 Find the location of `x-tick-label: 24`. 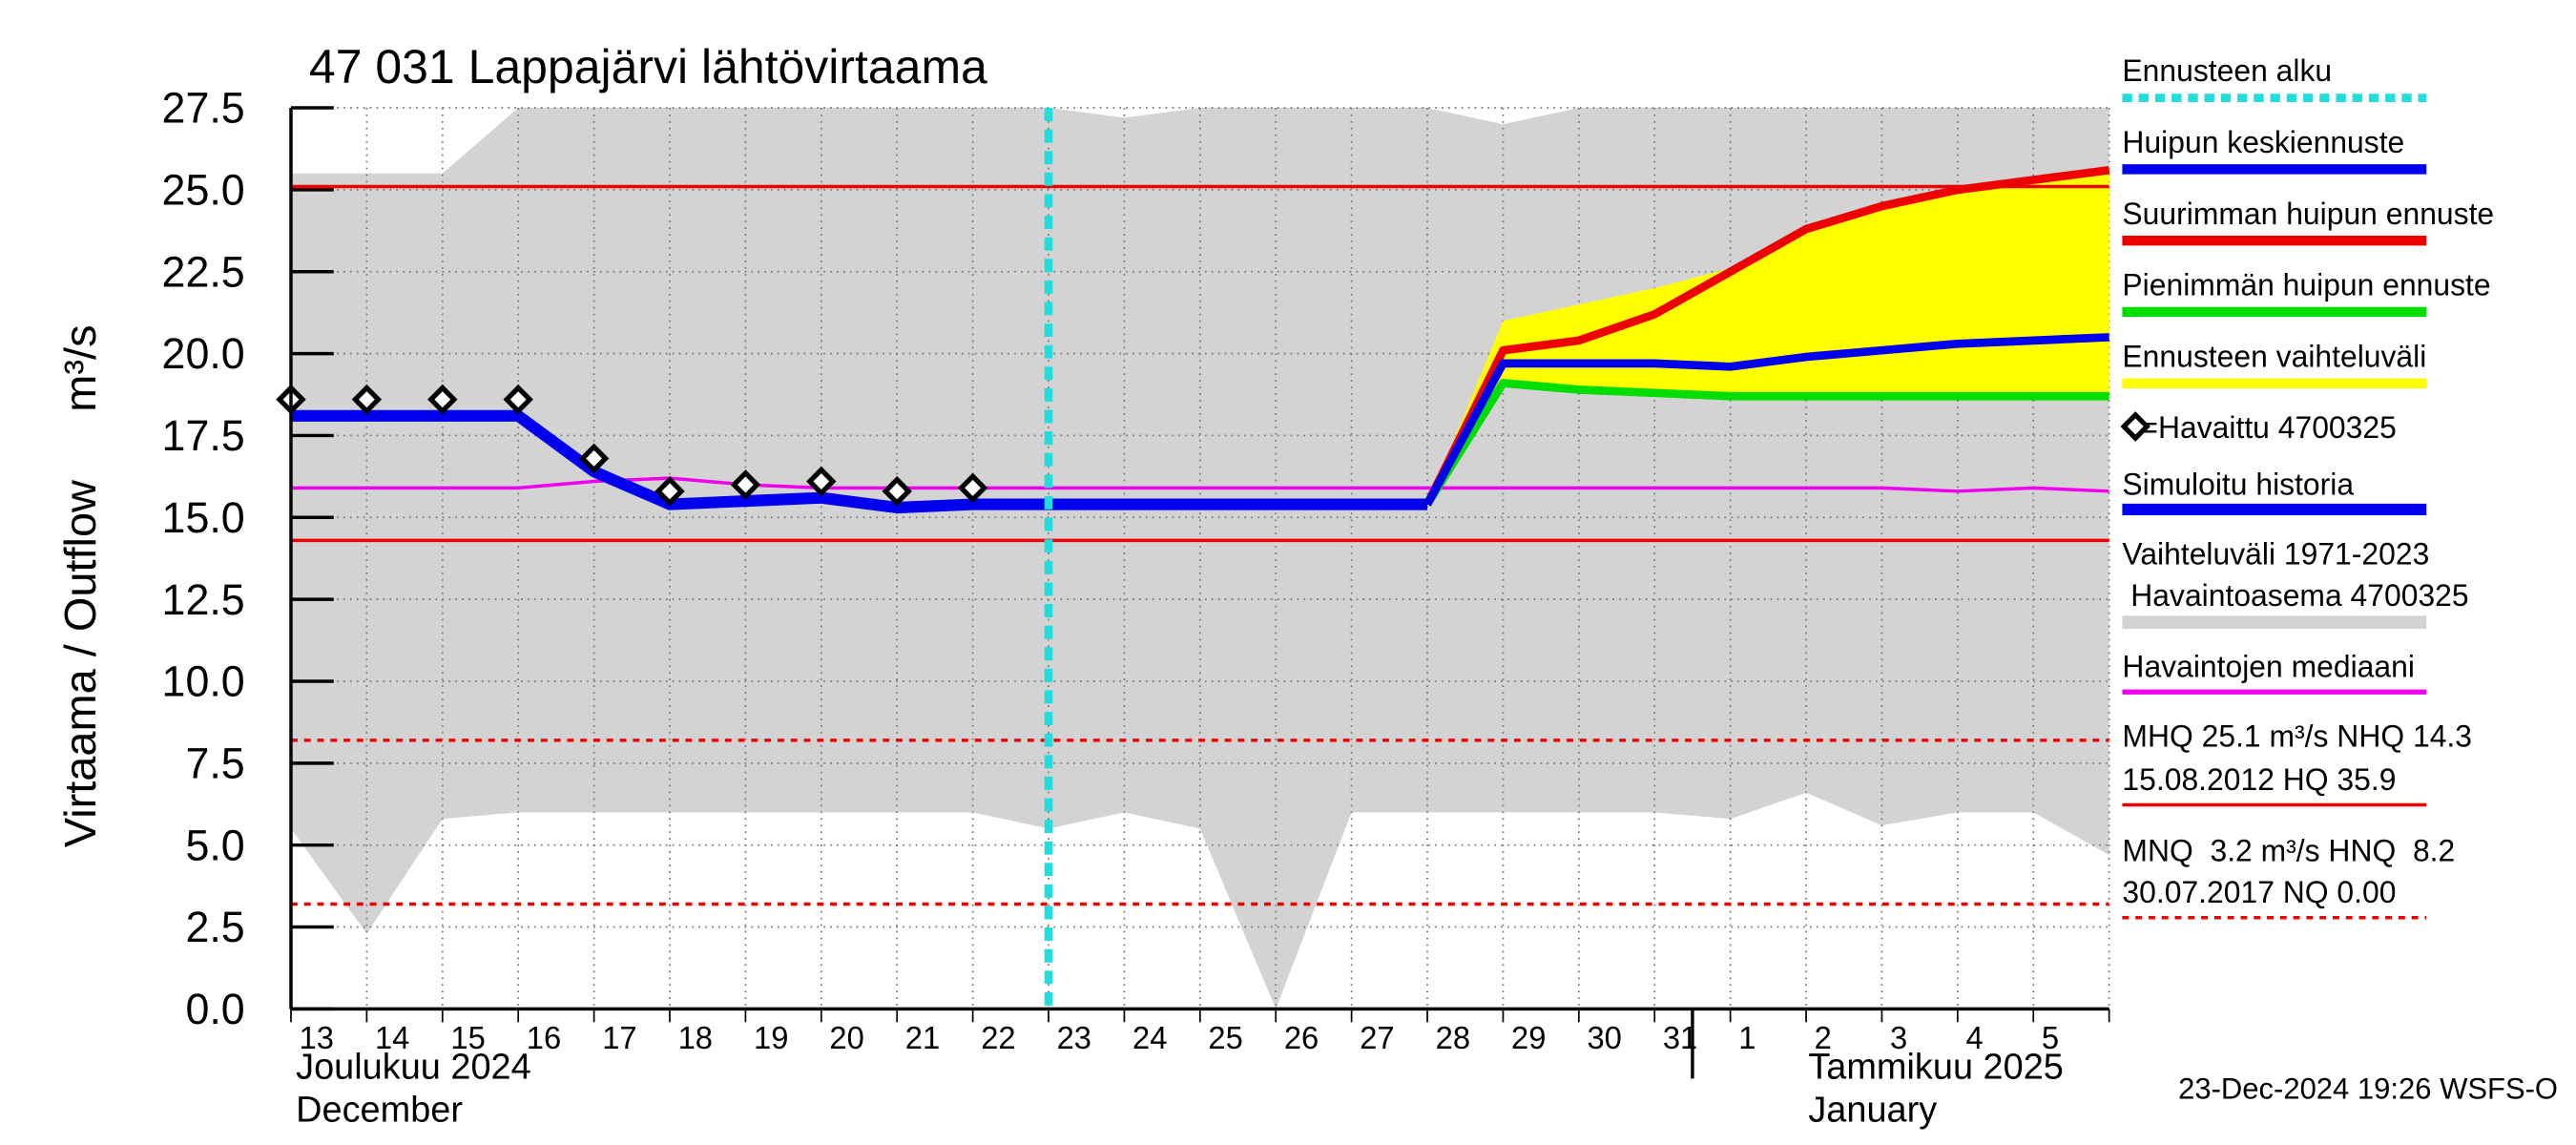

x-tick-label: 24 is located at coordinates (1149, 1038).